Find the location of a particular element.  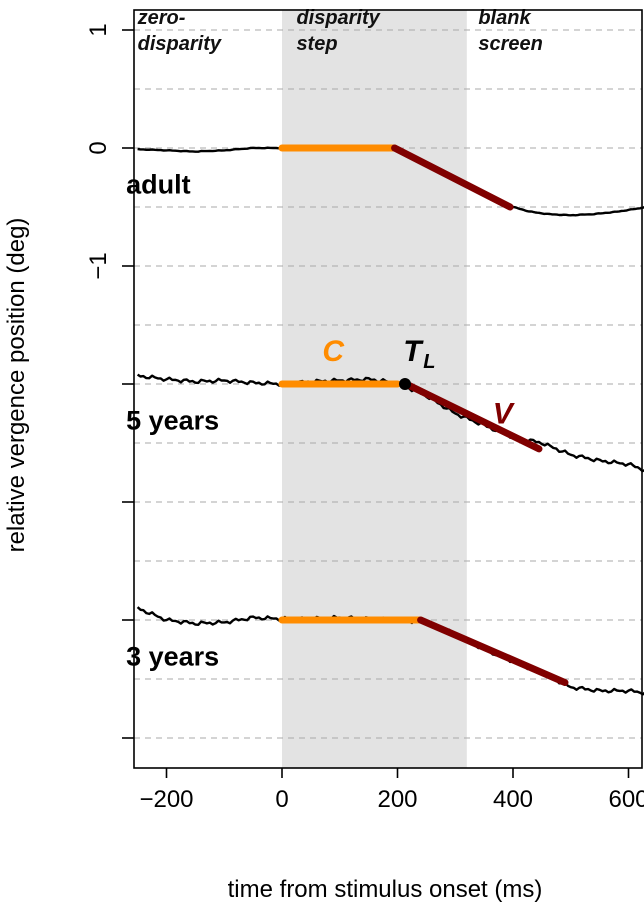

tl-point is located at coordinates (405, 384).